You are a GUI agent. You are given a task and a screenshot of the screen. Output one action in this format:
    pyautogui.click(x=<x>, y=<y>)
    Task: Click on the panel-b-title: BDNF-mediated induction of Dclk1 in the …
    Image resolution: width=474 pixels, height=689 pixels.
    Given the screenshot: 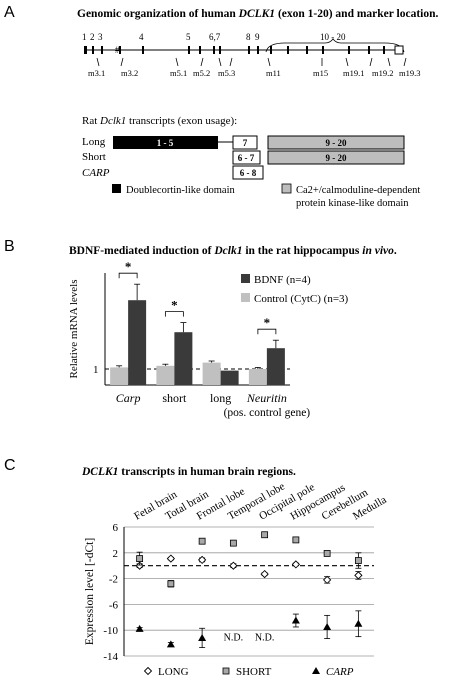 What is the action you would take?
    pyautogui.click(x=233, y=251)
    